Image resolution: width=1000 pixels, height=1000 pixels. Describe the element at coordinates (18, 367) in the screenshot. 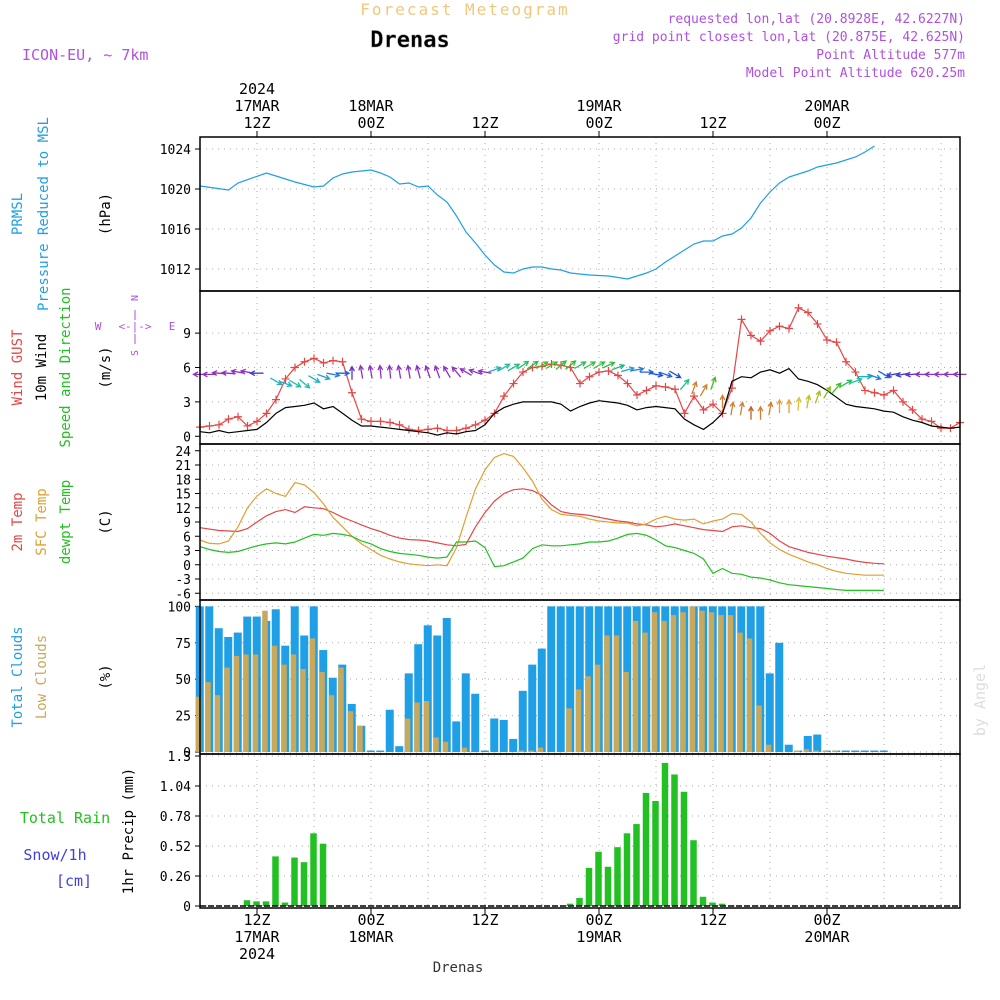

I see `y-axis-label: Wind GUST` at that location.